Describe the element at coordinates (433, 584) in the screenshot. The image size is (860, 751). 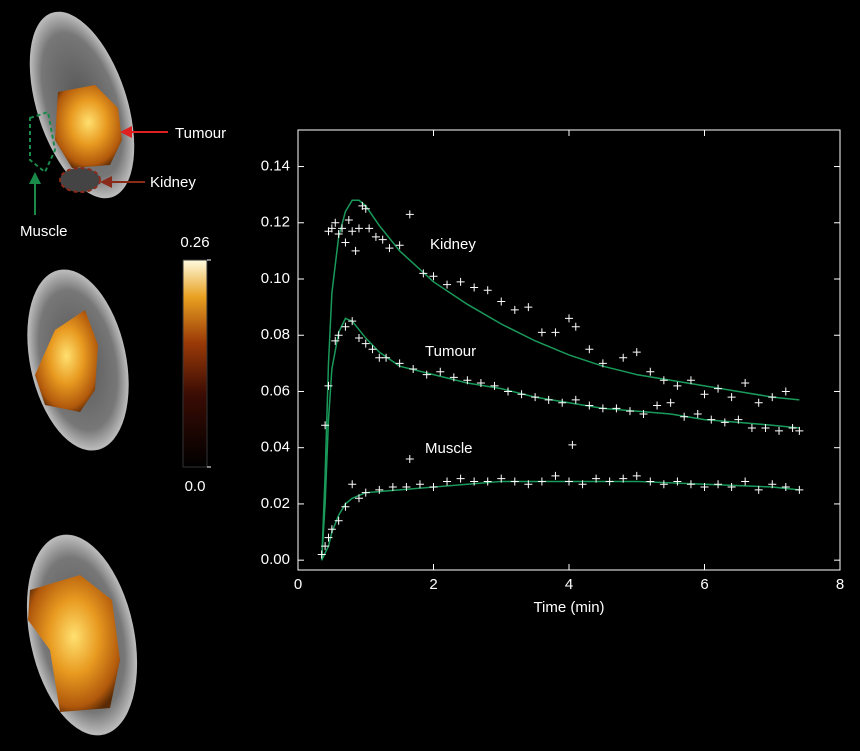
I see `x-tick-label: 2` at that location.